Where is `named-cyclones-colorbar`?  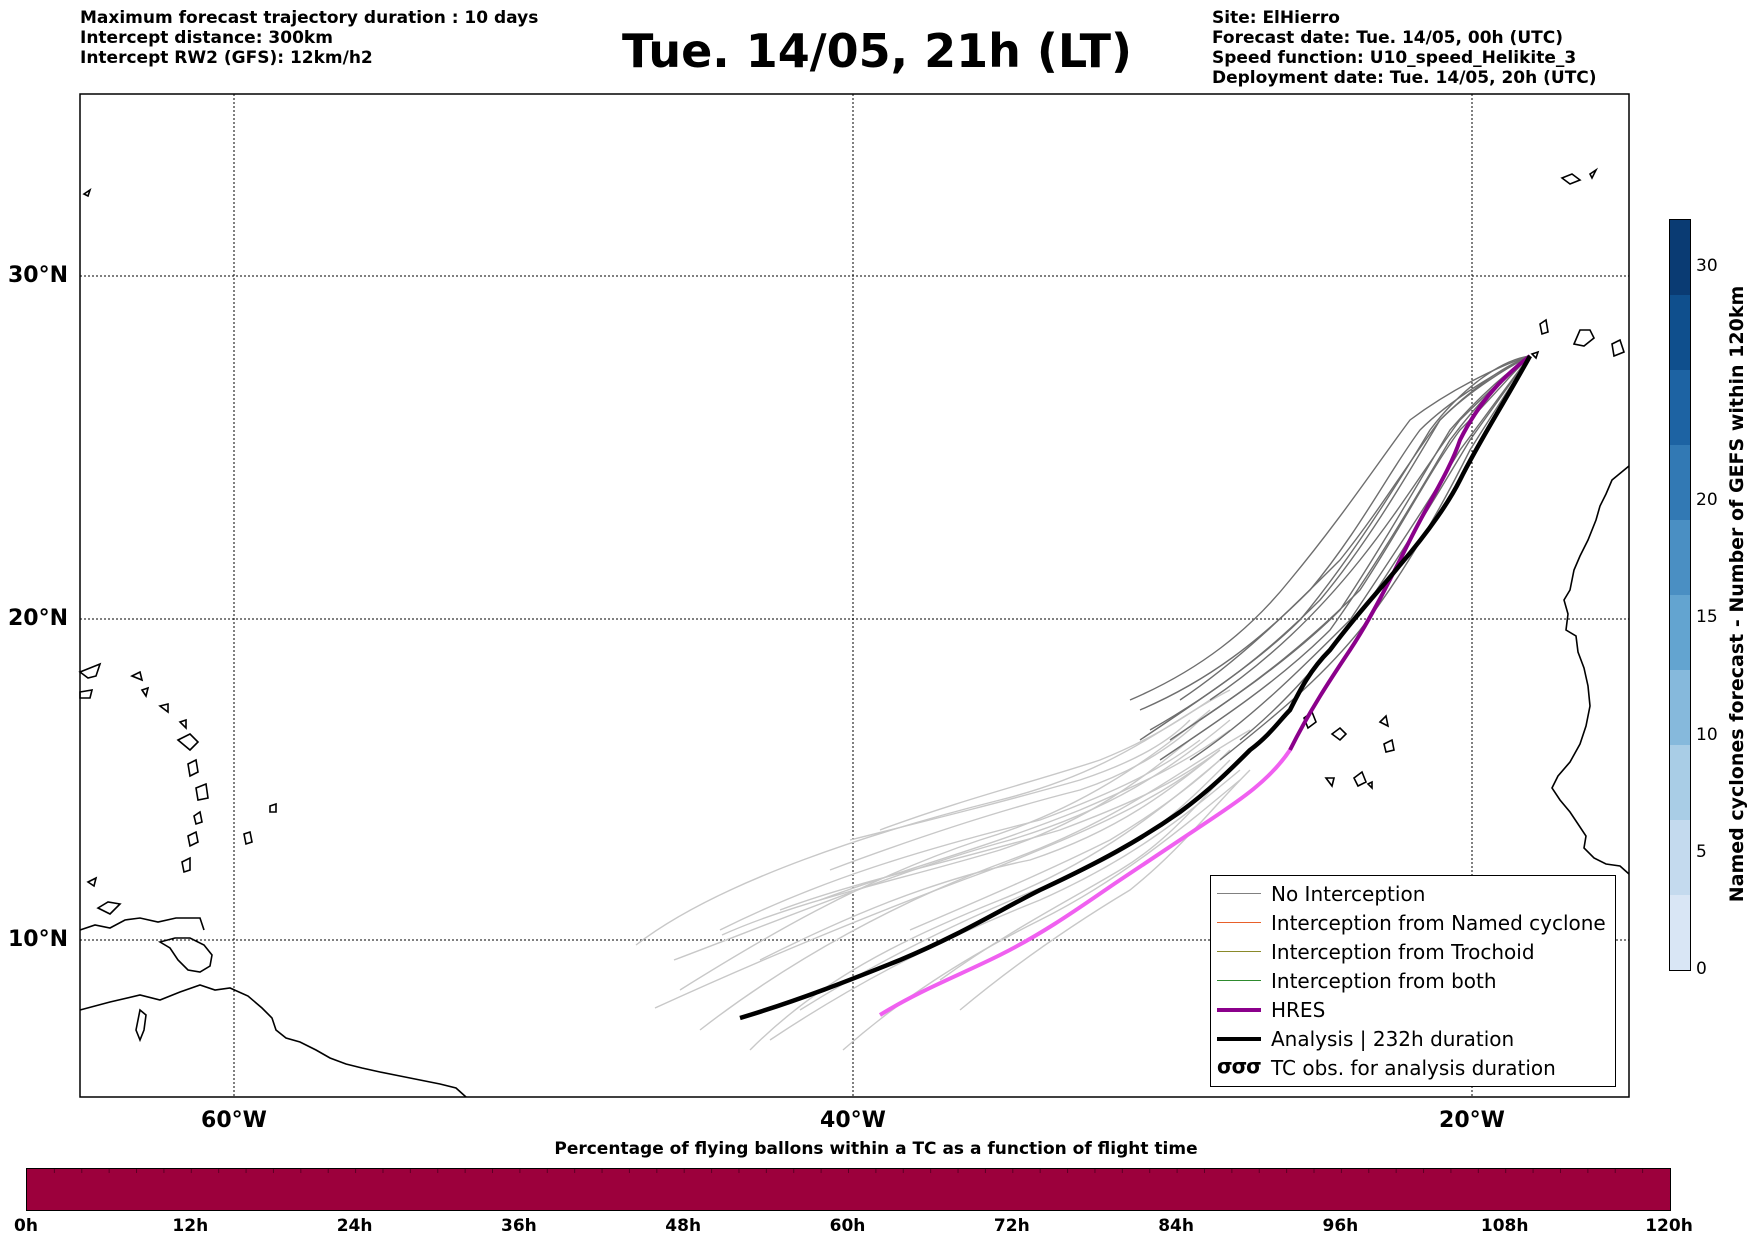 named-cyclones-colorbar is located at coordinates (1680, 595).